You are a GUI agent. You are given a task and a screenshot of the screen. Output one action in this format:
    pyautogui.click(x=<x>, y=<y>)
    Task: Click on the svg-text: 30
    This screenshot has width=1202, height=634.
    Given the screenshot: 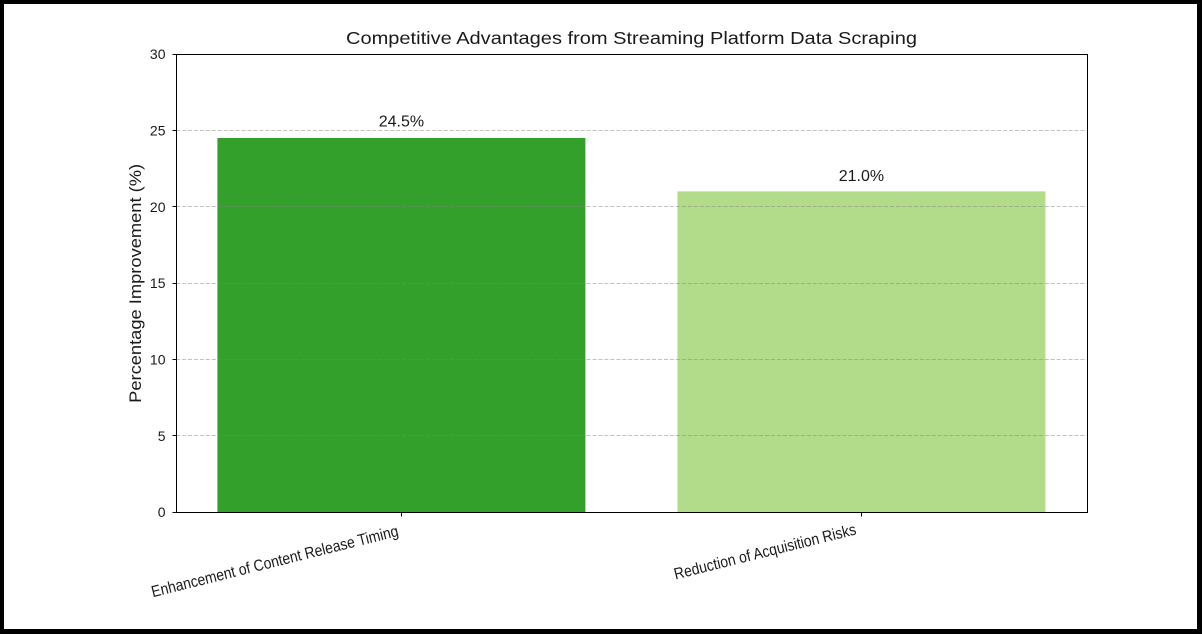 What is the action you would take?
    pyautogui.click(x=158, y=54)
    